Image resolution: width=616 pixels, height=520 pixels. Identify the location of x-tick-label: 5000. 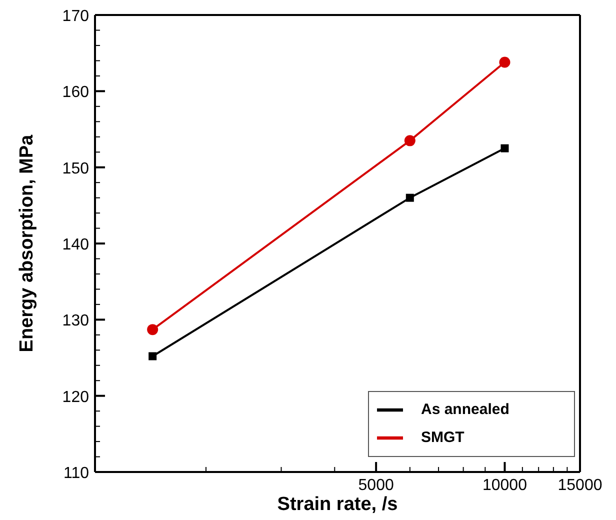
(376, 485).